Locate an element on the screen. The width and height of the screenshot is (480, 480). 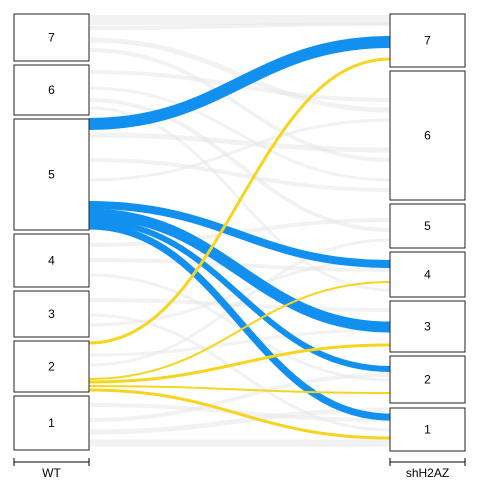
axis-right: shH2AZ is located at coordinates (427, 469).